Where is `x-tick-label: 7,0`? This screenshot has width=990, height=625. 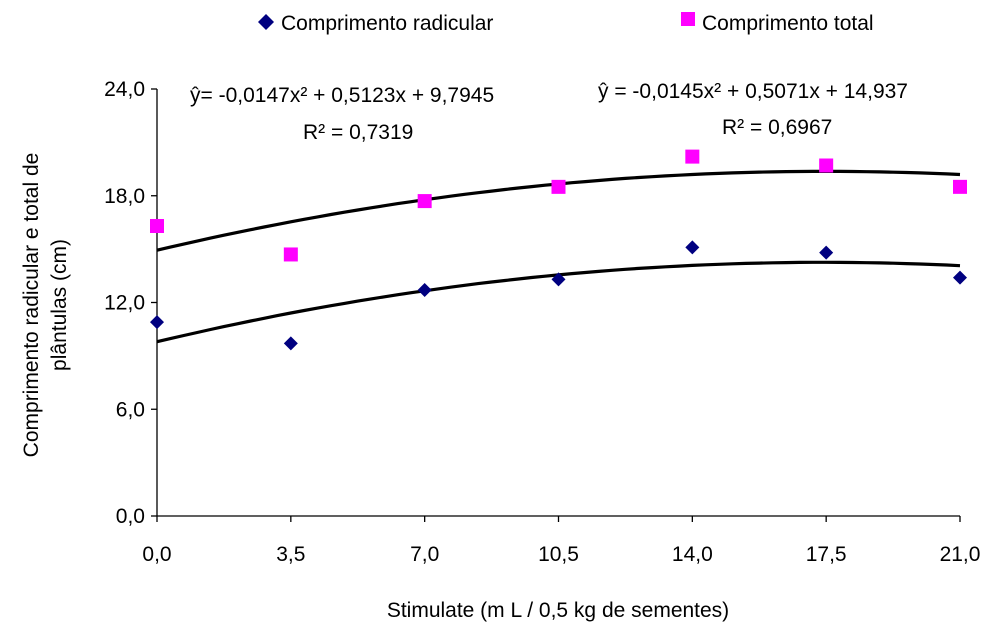
x-tick-label: 7,0 is located at coordinates (424, 554).